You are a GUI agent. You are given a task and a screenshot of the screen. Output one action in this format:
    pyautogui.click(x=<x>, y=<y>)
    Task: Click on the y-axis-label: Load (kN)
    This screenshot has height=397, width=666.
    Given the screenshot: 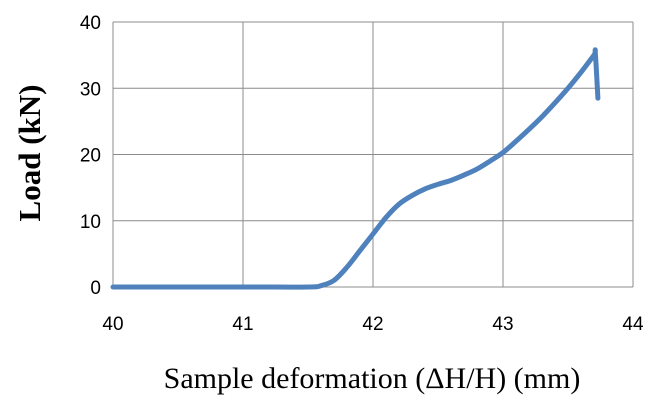 What is the action you would take?
    pyautogui.click(x=29, y=153)
    